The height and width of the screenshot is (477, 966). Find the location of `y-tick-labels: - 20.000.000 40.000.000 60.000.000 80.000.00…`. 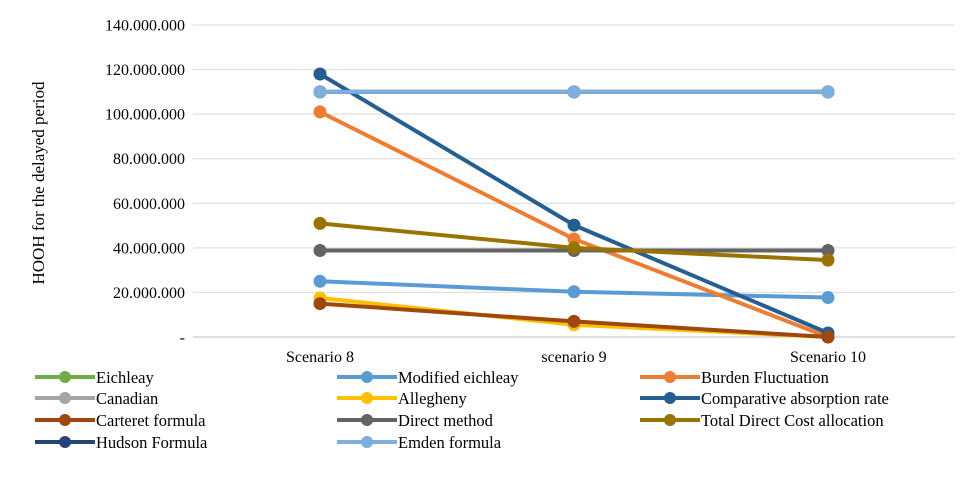

y-tick-labels: - 20.000.000 40.000.000 60.000.000 80.000.00… is located at coordinates (145, 182).